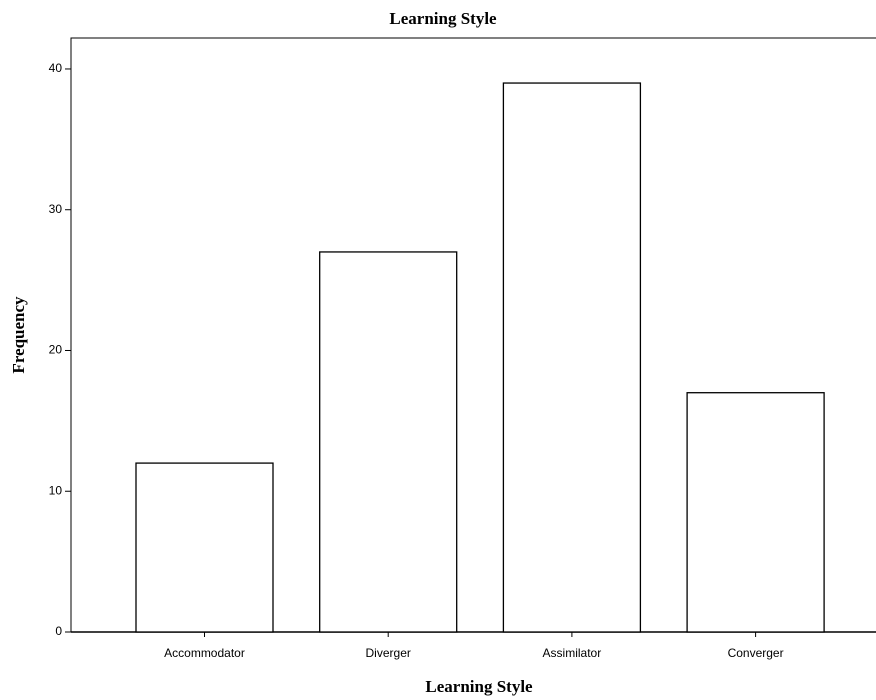  What do you see at coordinates (56, 350) in the screenshot?
I see `y-tick-label: 20` at bounding box center [56, 350].